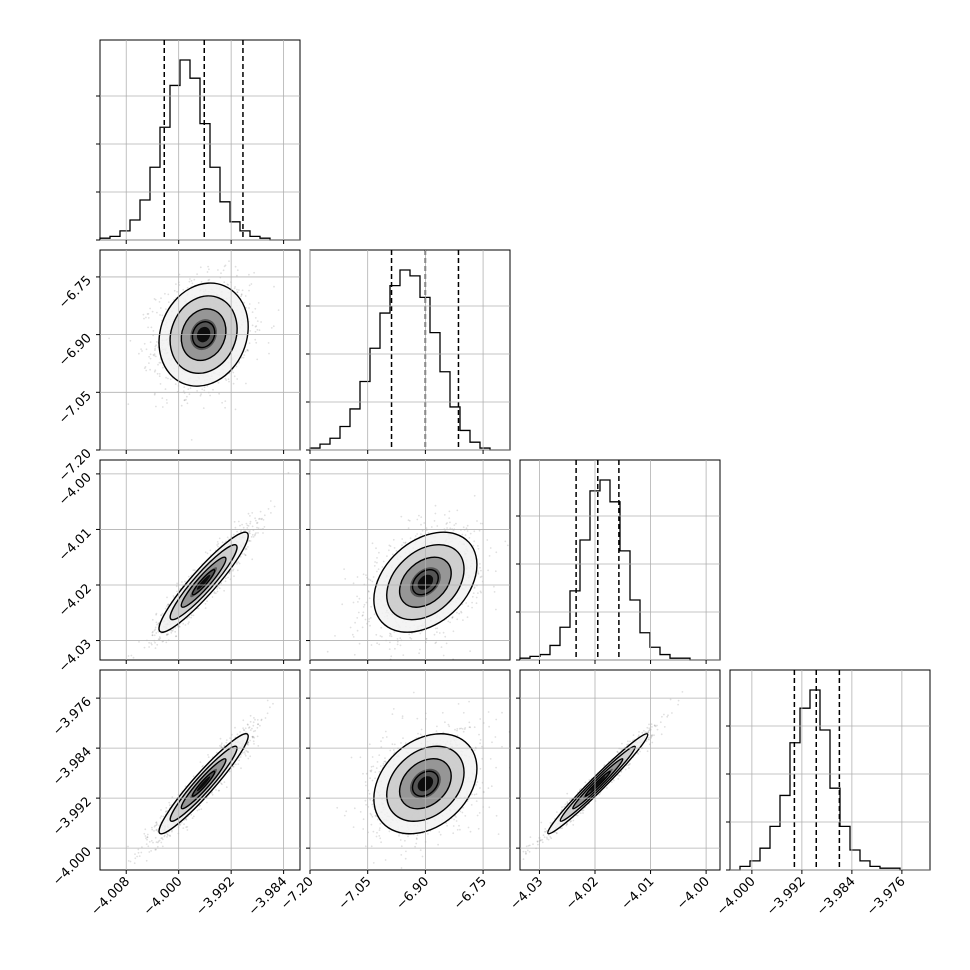 The image size is (970, 970). I want to click on histogram-step-line, so click(619, 570).